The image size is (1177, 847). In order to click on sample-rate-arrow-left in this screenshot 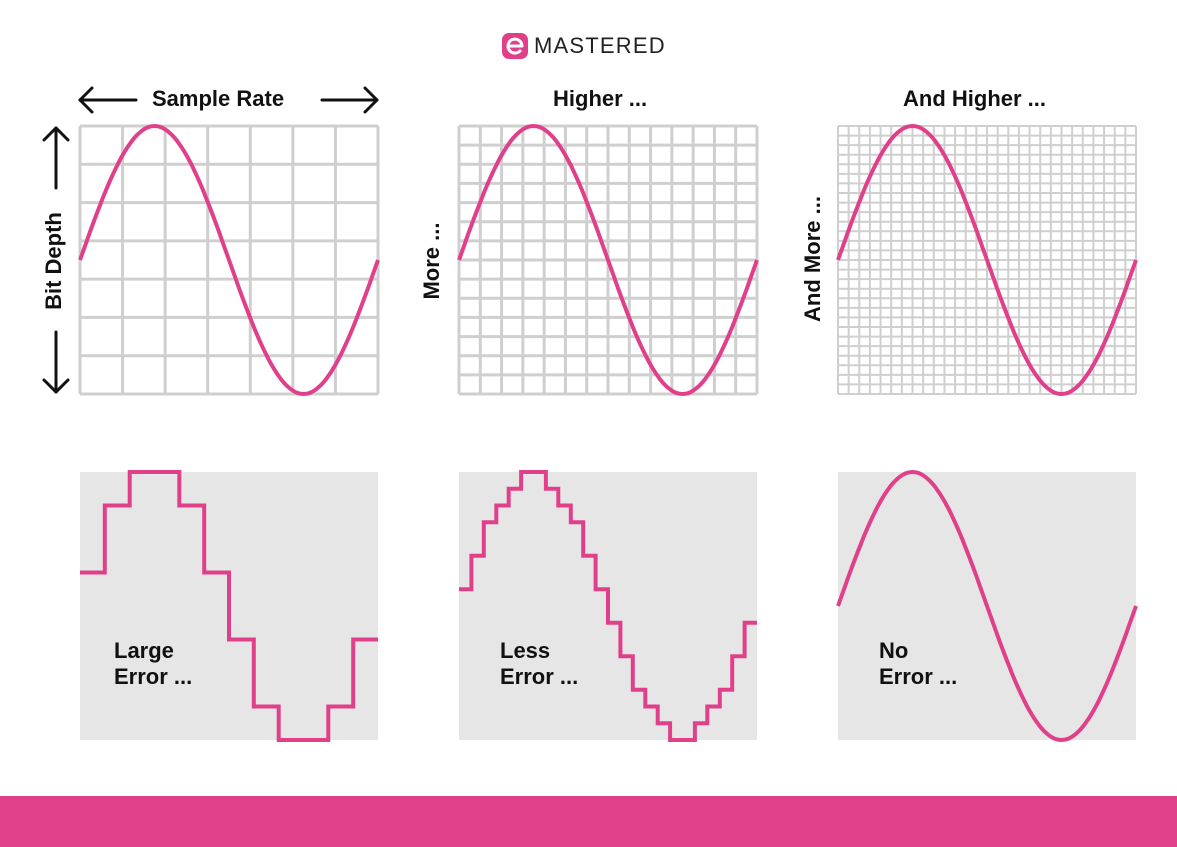, I will do `click(108, 100)`.